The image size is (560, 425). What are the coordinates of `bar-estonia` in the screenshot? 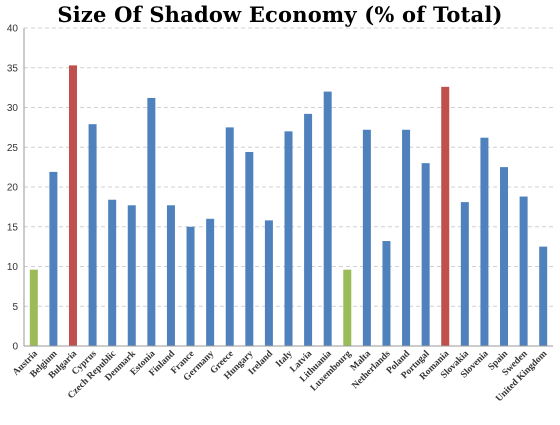 It's located at (151, 222).